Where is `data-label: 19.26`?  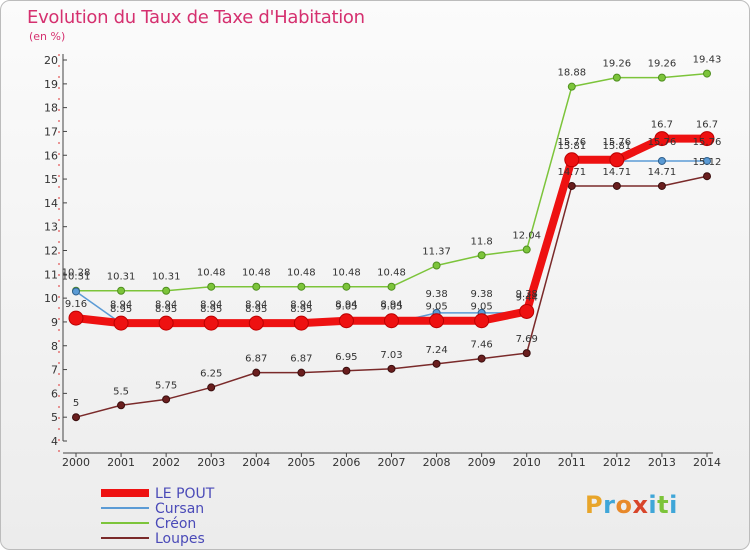 data-label: 19.26 is located at coordinates (617, 64).